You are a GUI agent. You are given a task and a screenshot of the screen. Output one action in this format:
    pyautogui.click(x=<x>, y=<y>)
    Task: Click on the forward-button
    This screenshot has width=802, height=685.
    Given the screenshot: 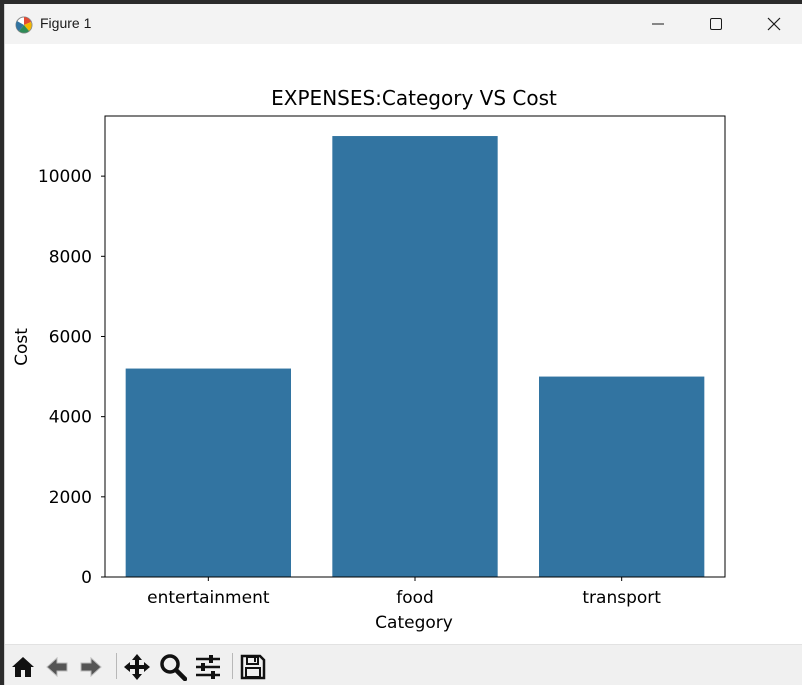 What is the action you would take?
    pyautogui.click(x=91, y=667)
    